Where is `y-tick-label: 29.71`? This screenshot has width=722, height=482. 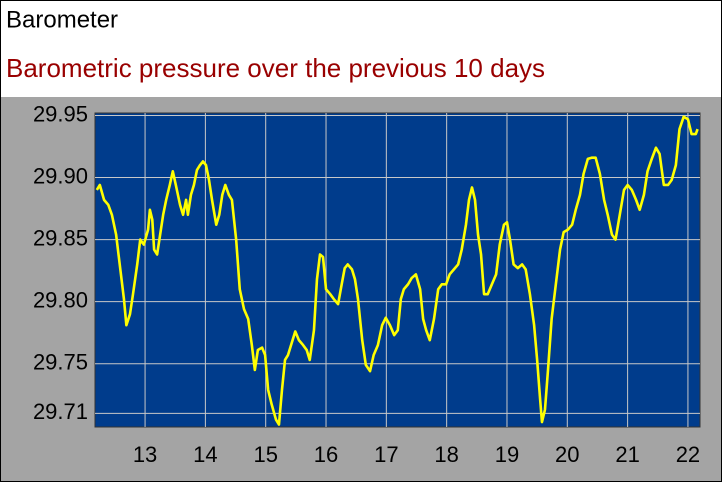
y-tick-label: 29.71 is located at coordinates (60, 411).